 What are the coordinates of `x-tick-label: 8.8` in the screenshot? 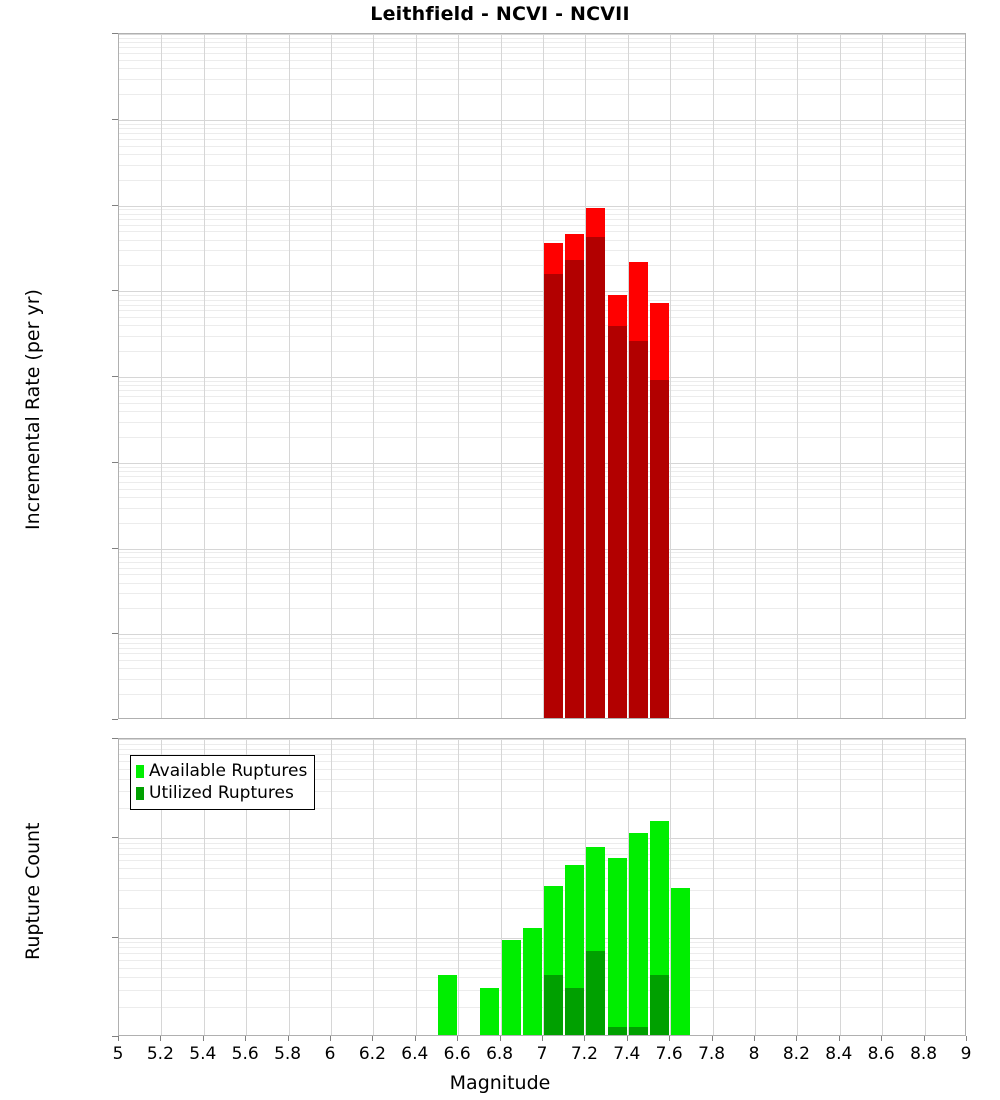 It's located at (924, 1054).